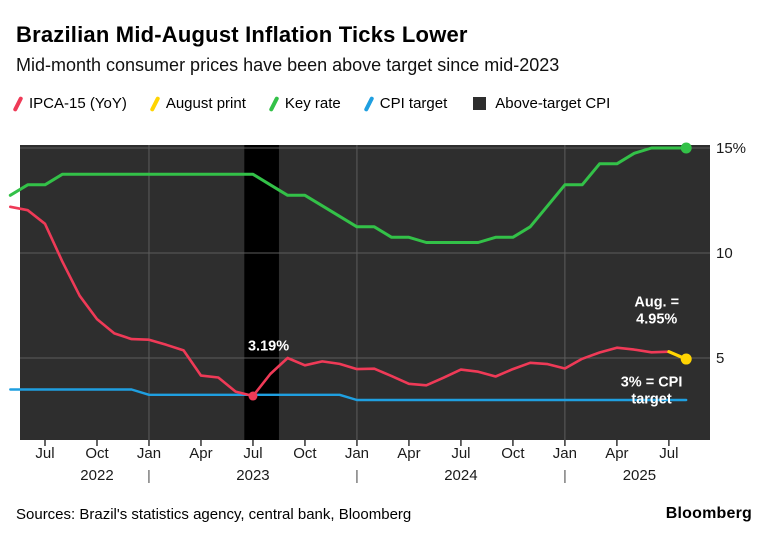 This screenshot has height=543, width=768. I want to click on year-label: 2022, so click(96, 475).